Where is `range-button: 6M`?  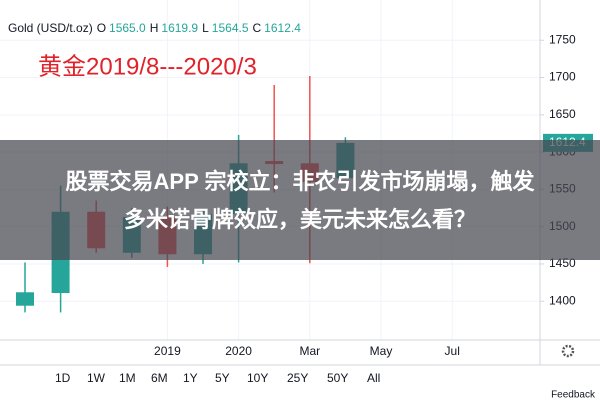
range-button: 6M is located at coordinates (159, 378).